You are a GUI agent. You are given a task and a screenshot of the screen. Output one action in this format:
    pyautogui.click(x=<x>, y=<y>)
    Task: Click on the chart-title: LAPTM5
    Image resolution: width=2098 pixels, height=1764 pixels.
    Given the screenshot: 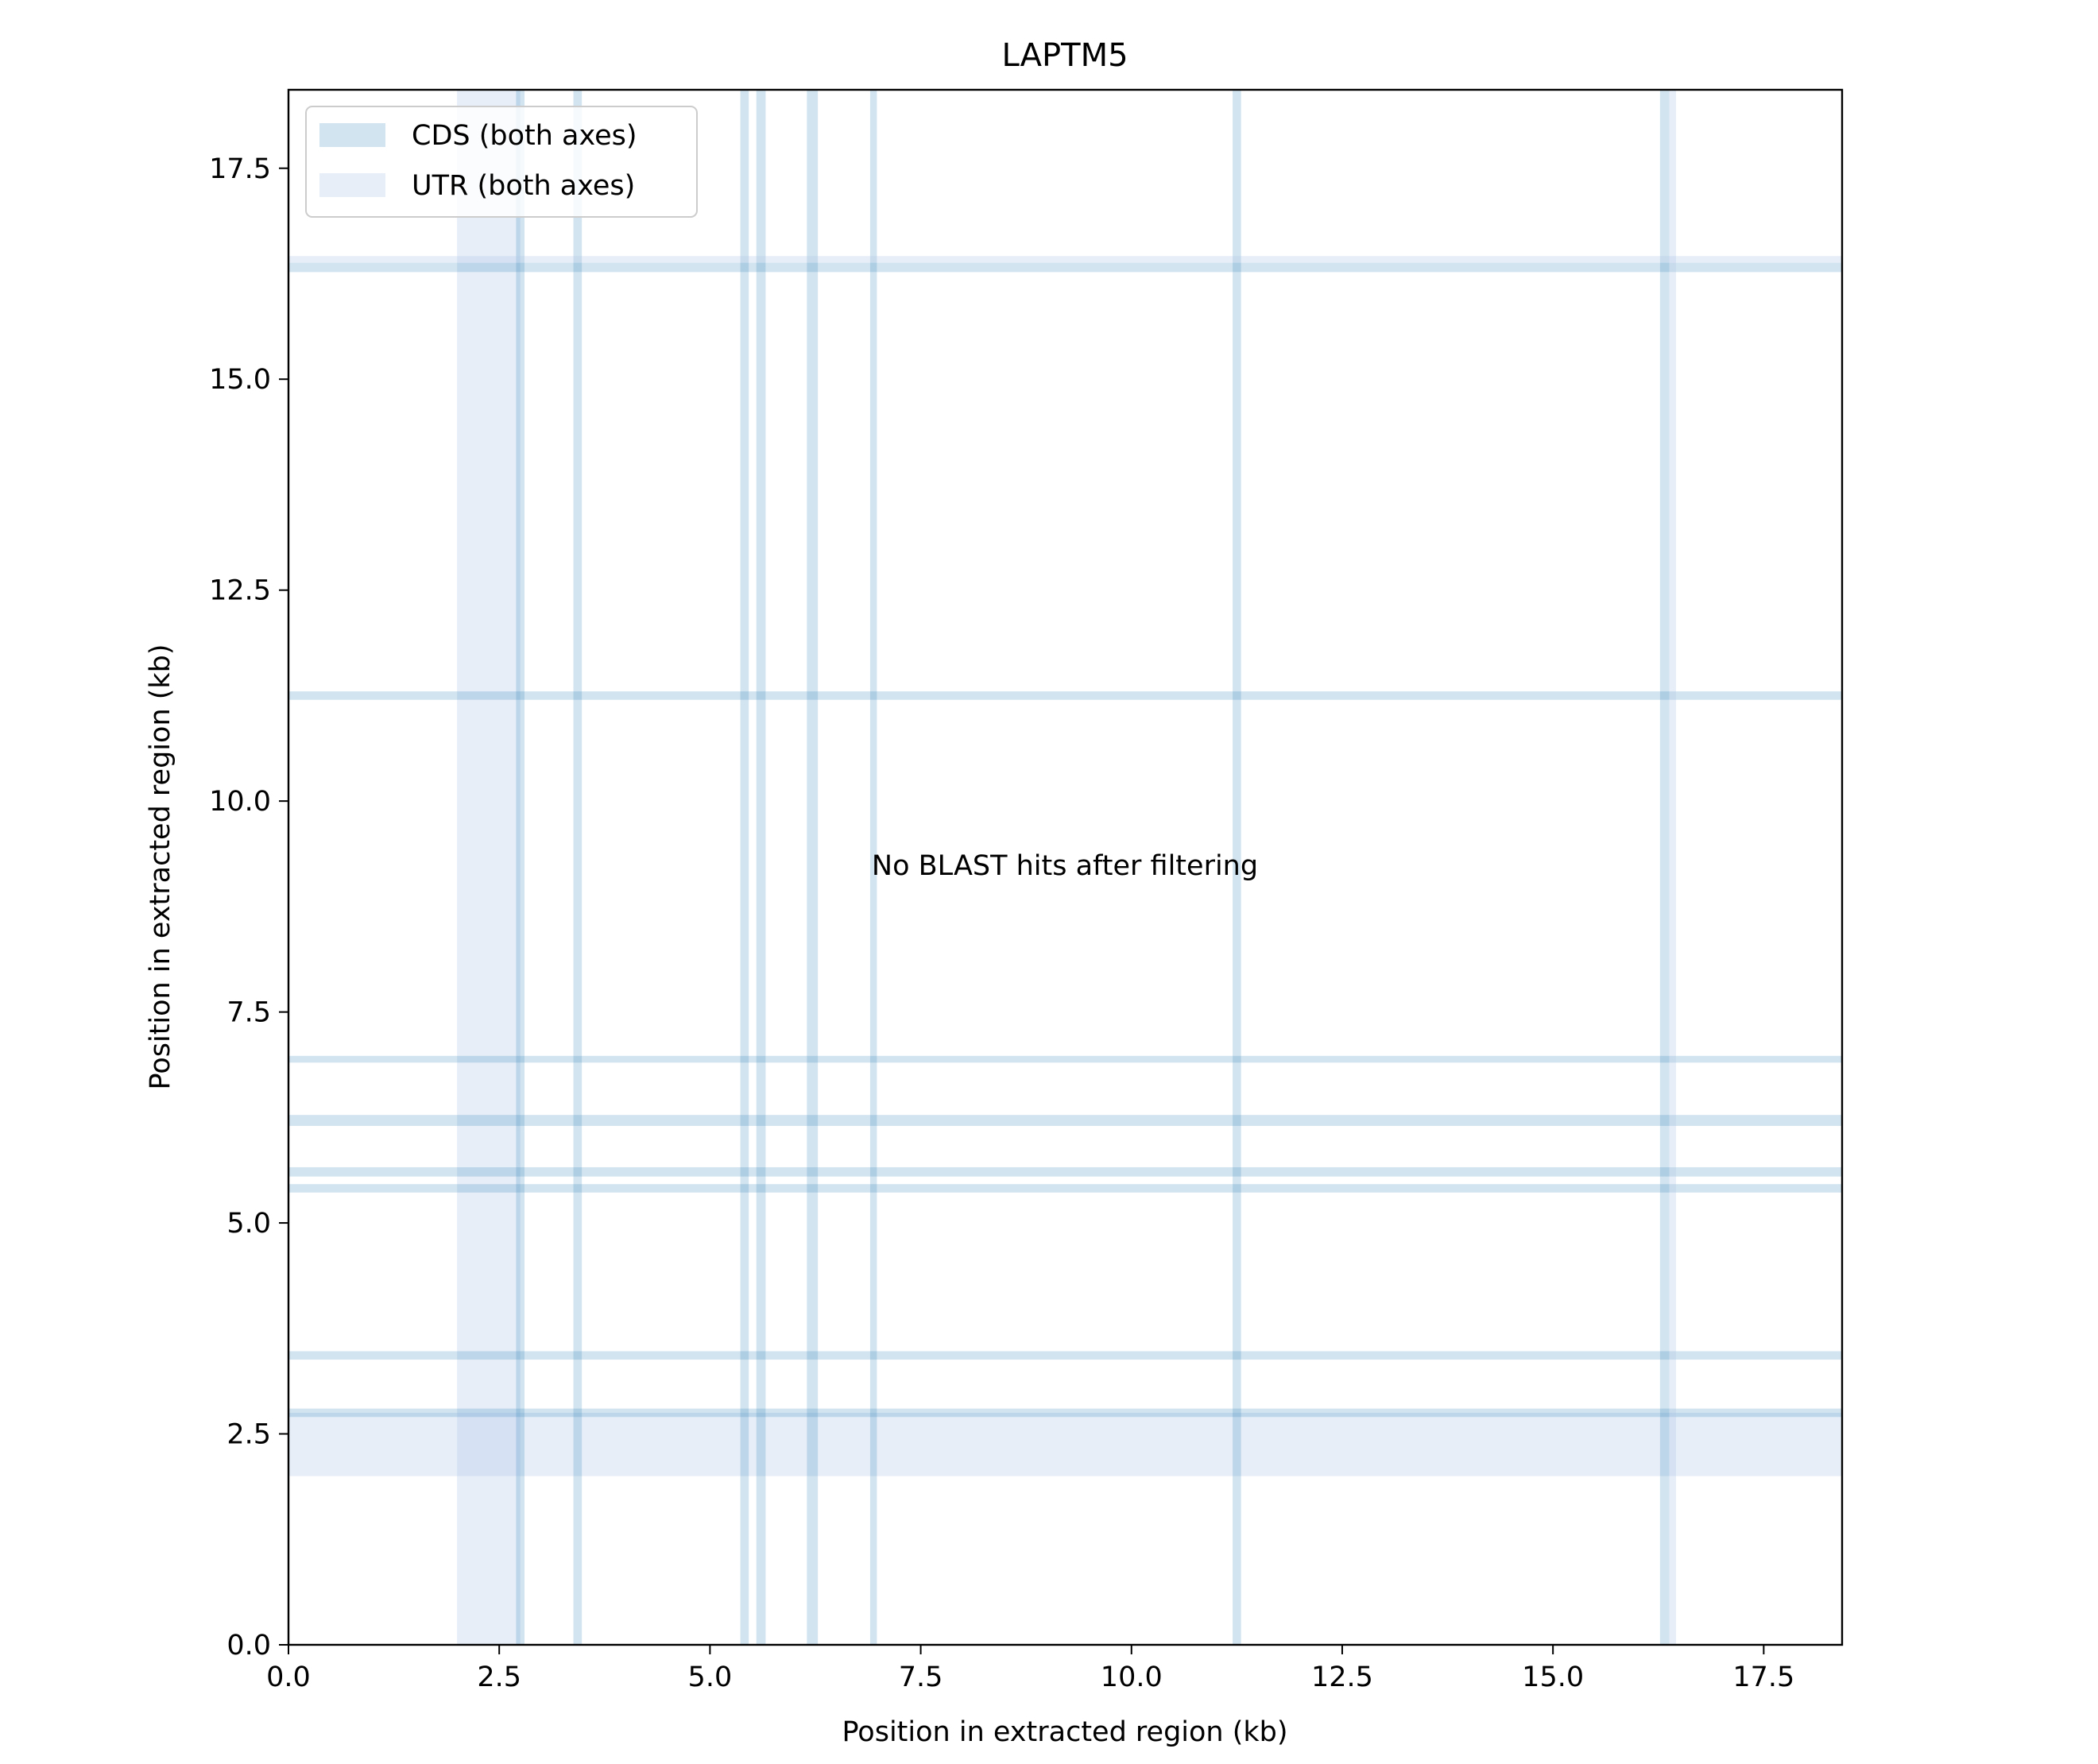 What is the action you would take?
    pyautogui.click(x=1064, y=56)
    